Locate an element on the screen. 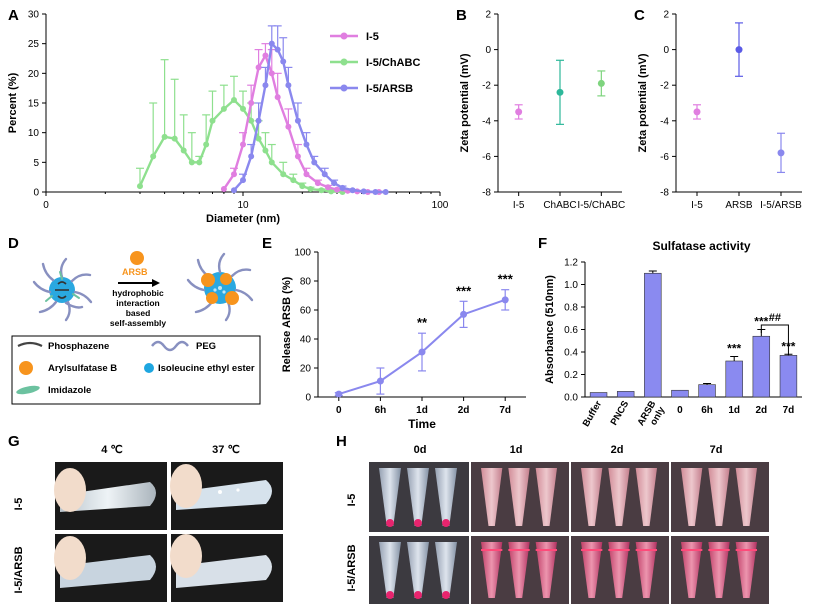 This screenshot has height=611, width=814. legend-peg: PEG is located at coordinates (206, 346).